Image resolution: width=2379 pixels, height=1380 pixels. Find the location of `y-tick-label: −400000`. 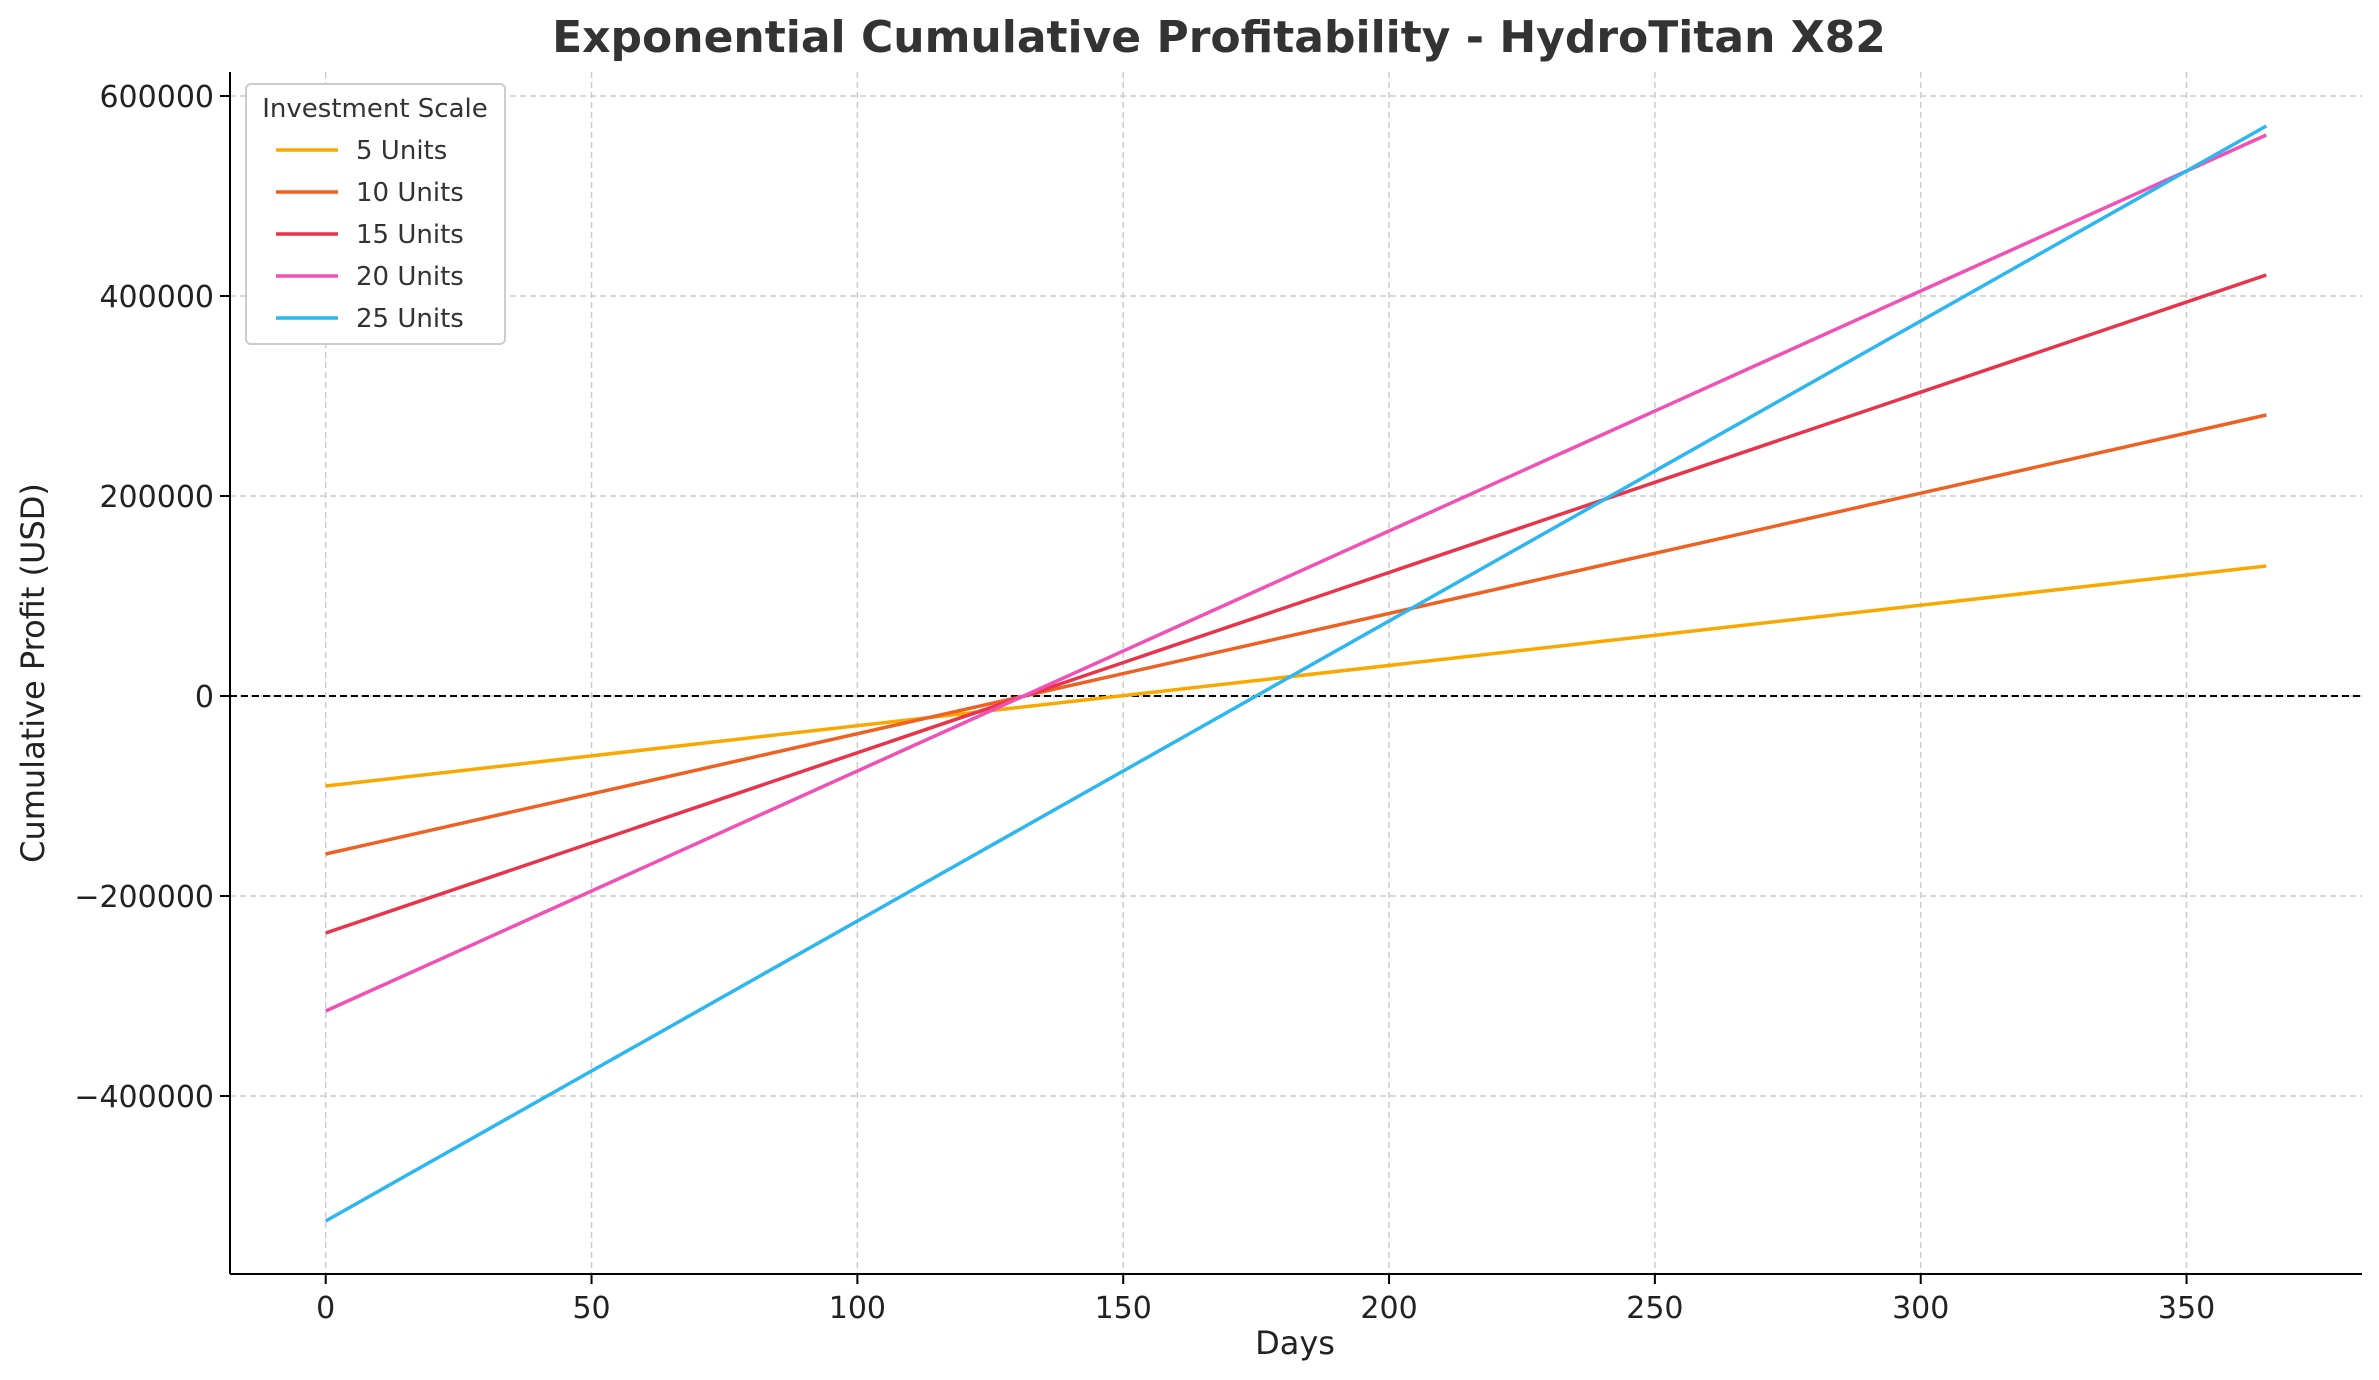

y-tick-label: −400000 is located at coordinates (144, 1097).